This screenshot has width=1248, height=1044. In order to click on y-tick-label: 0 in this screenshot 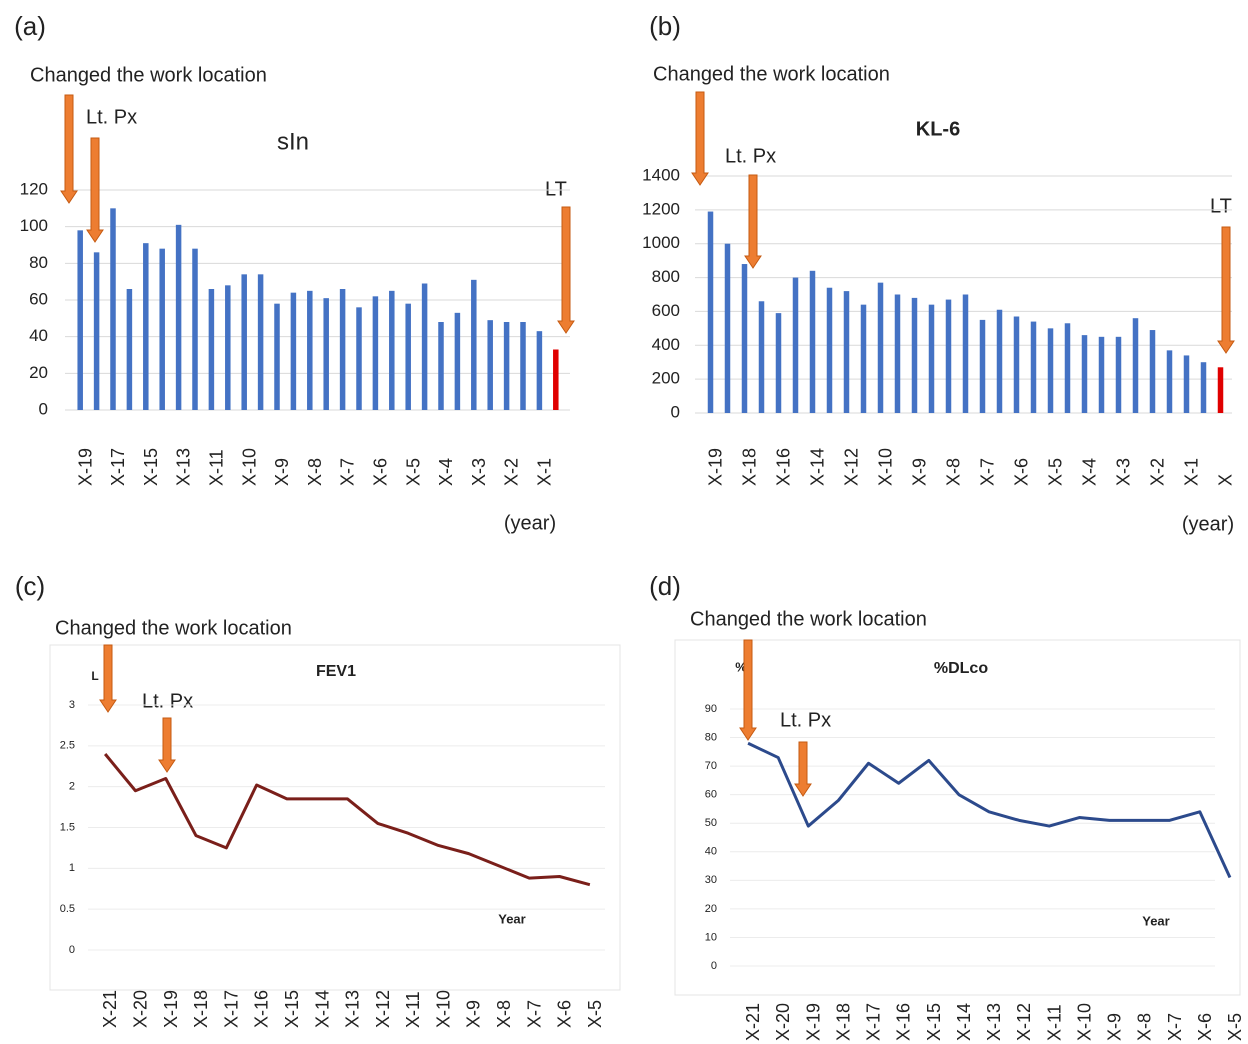, I will do `click(675, 411)`.